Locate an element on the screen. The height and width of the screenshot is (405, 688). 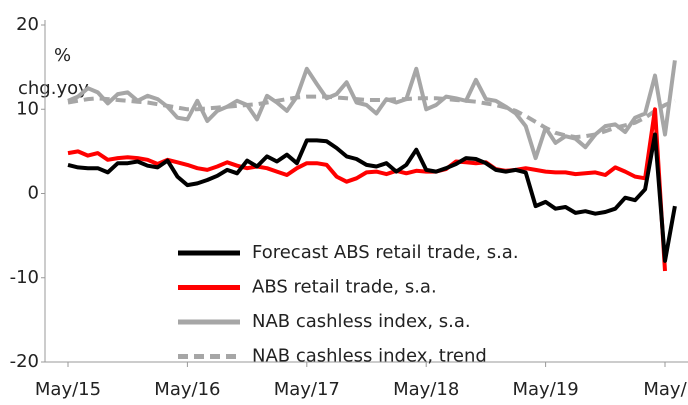
legend-label: Forecast ABS retail trade, s.a. is located at coordinates (385, 252).